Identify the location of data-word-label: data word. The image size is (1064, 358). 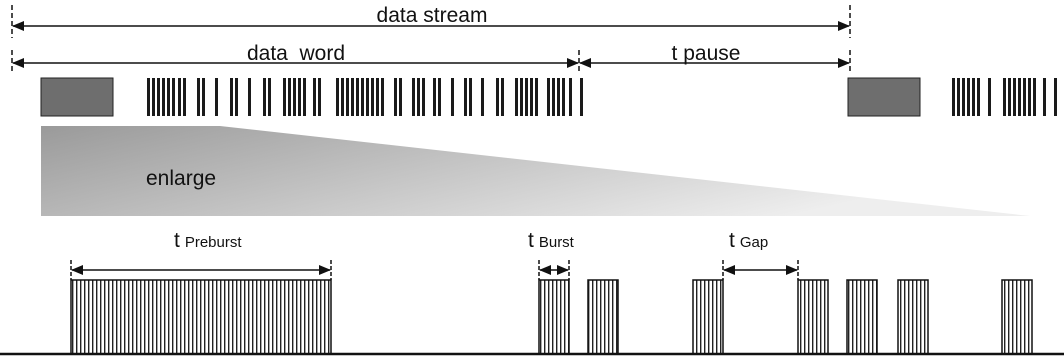
(296, 53).